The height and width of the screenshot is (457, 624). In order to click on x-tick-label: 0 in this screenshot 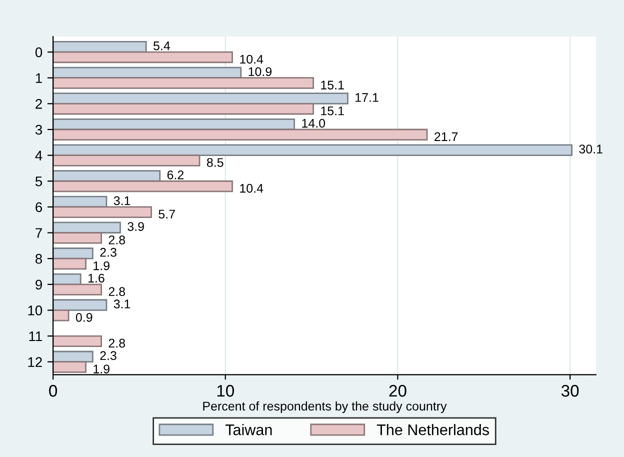, I will do `click(53, 390)`.